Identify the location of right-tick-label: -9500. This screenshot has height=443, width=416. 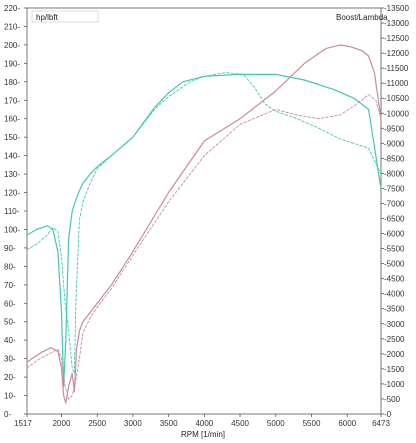
(394, 128).